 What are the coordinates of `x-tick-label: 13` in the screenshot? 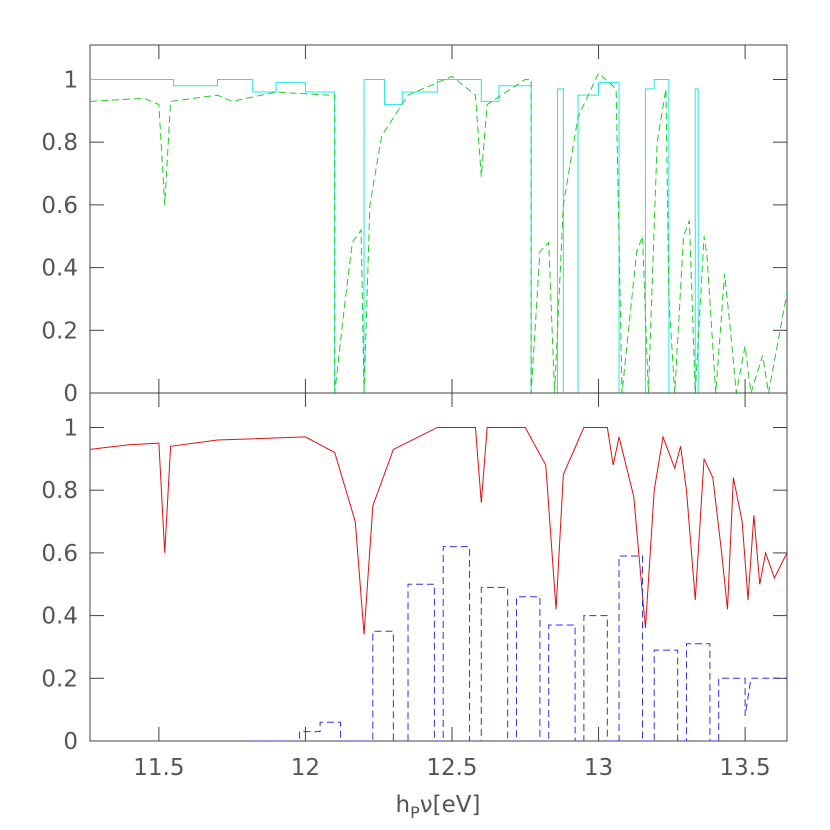 It's located at (598, 768).